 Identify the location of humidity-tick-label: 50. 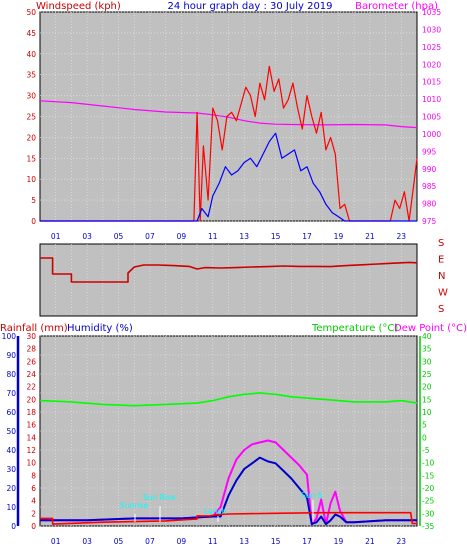
(11, 431).